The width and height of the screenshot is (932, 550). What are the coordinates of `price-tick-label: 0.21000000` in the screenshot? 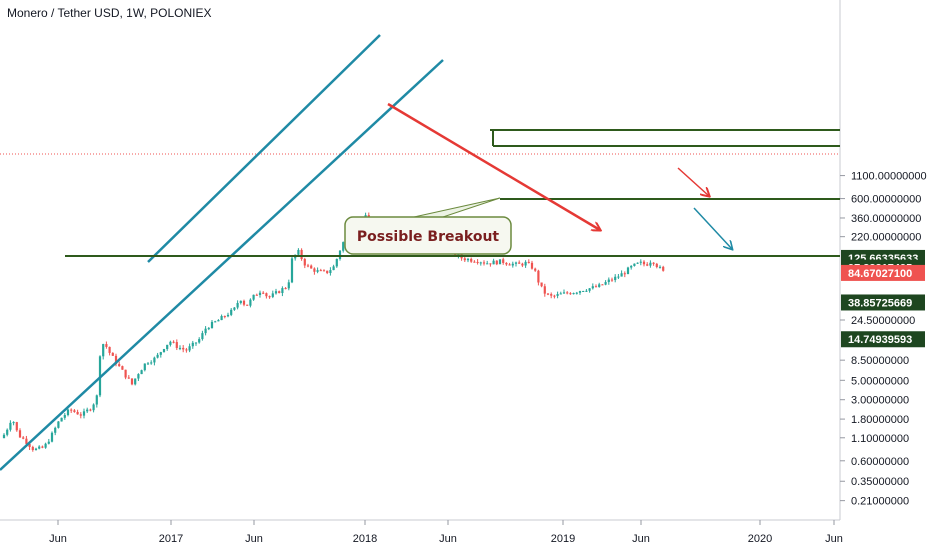 It's located at (880, 502).